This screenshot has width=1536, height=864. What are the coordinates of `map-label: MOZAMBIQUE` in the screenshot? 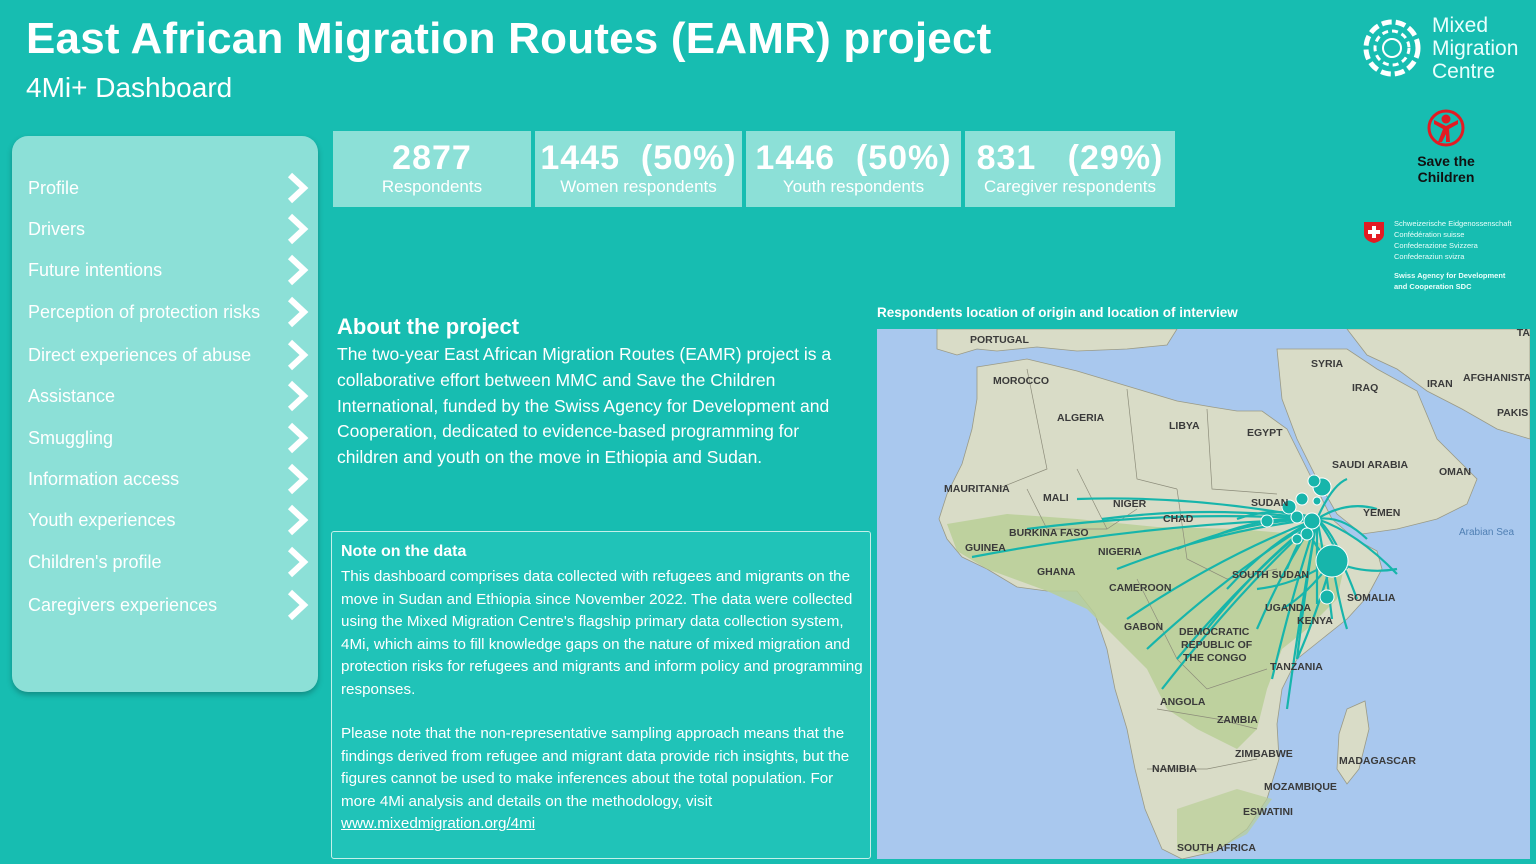 It's located at (1300, 787).